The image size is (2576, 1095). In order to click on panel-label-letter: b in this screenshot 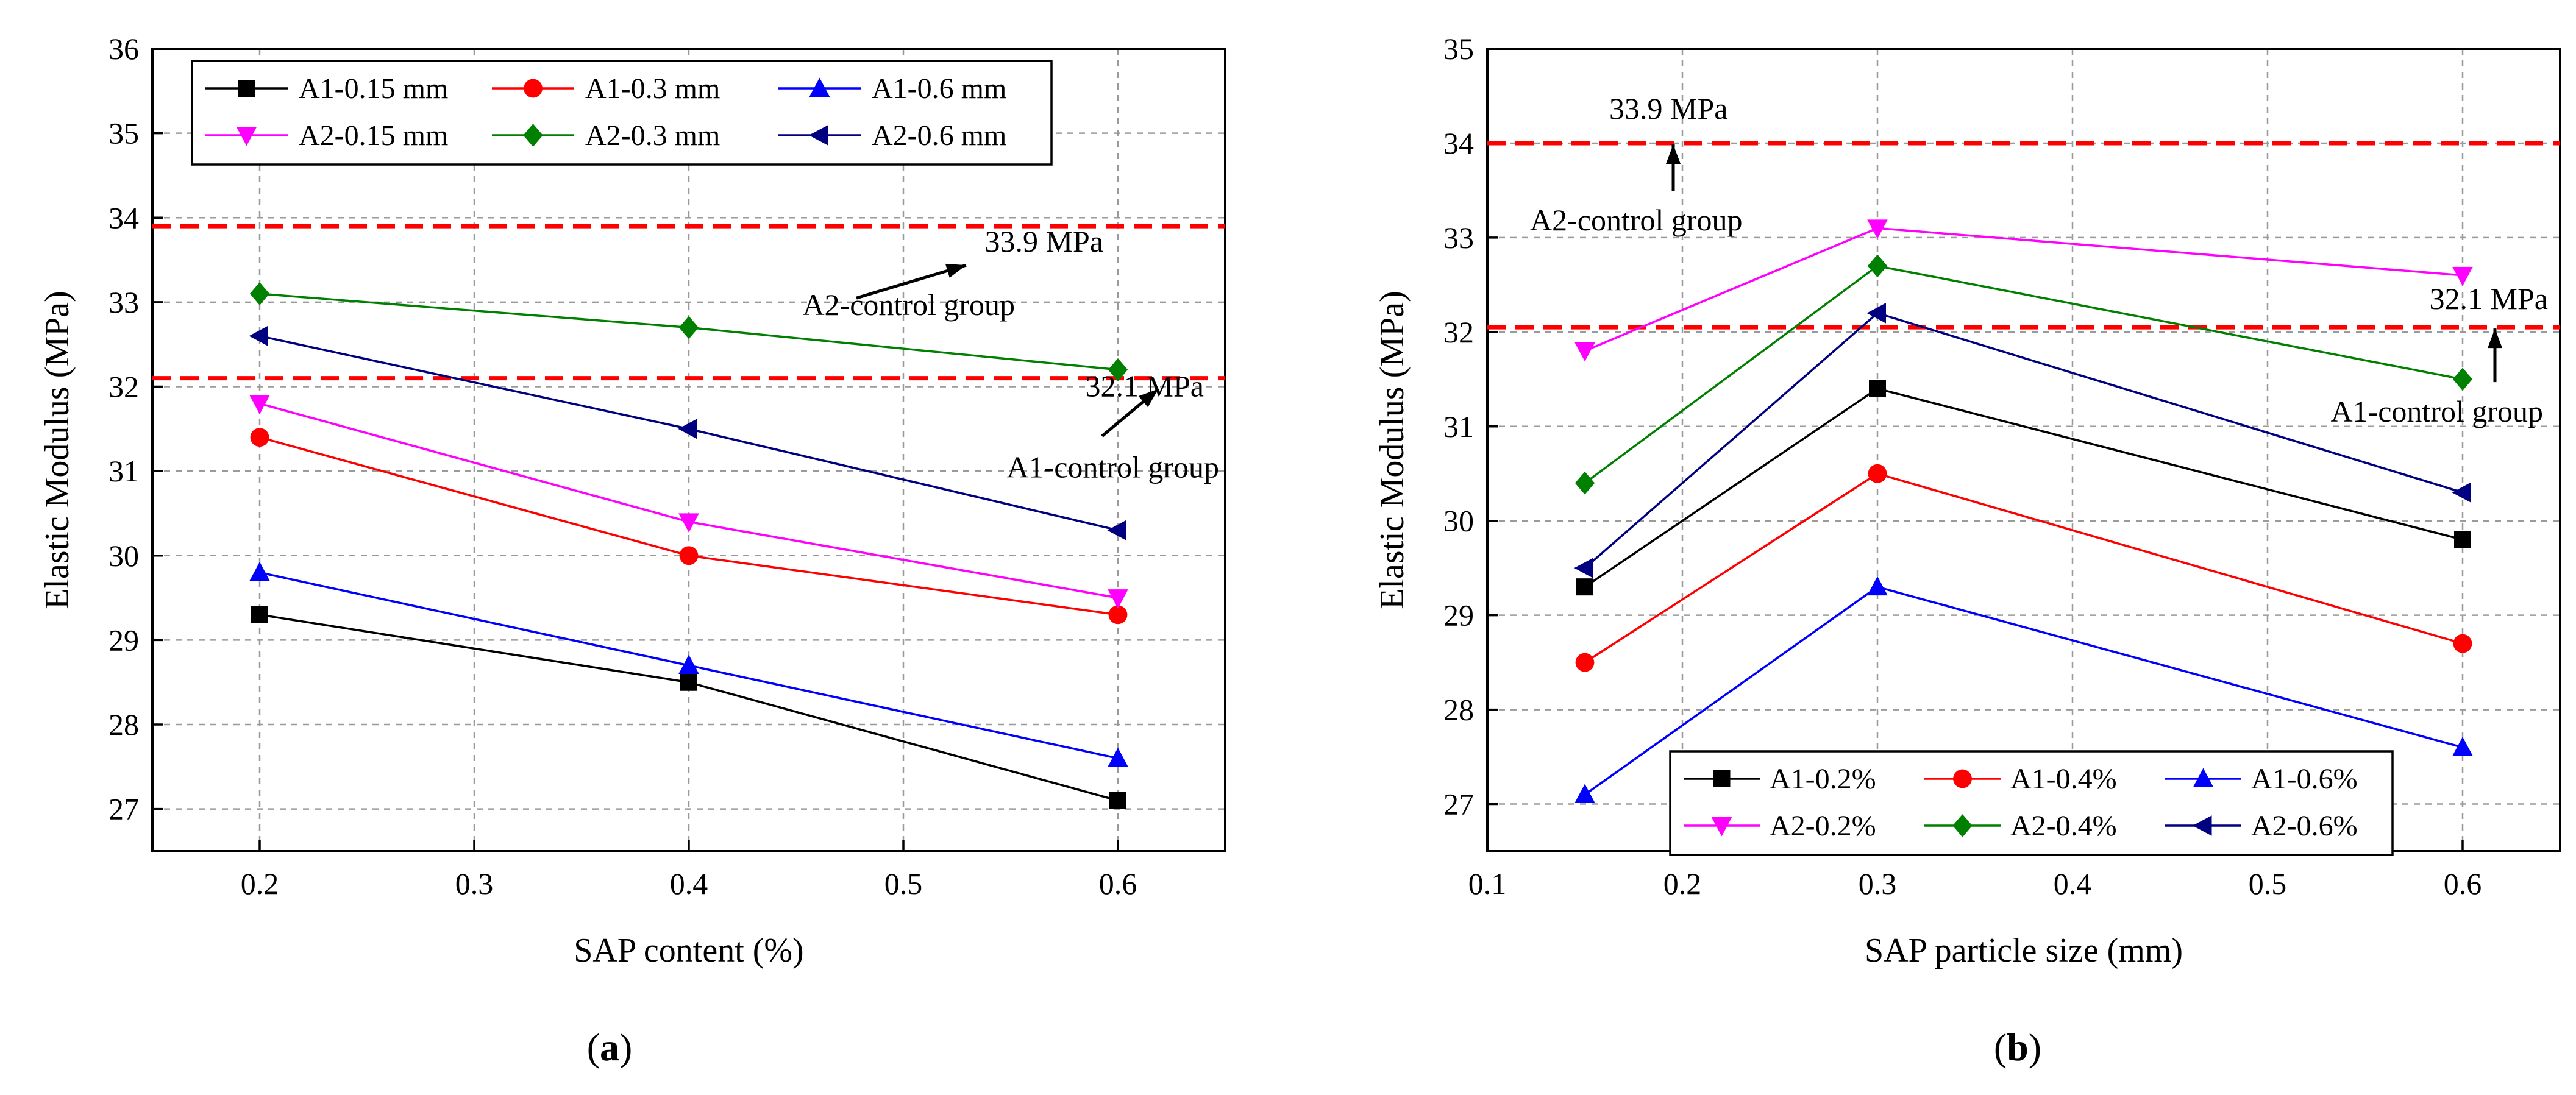, I will do `click(2018, 1047)`.